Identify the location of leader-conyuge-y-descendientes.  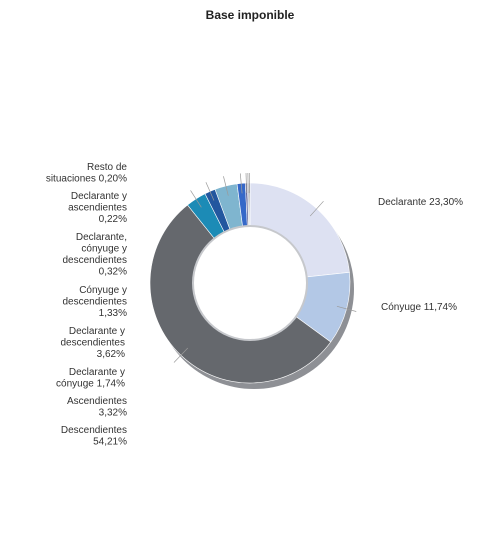
(241, 183).